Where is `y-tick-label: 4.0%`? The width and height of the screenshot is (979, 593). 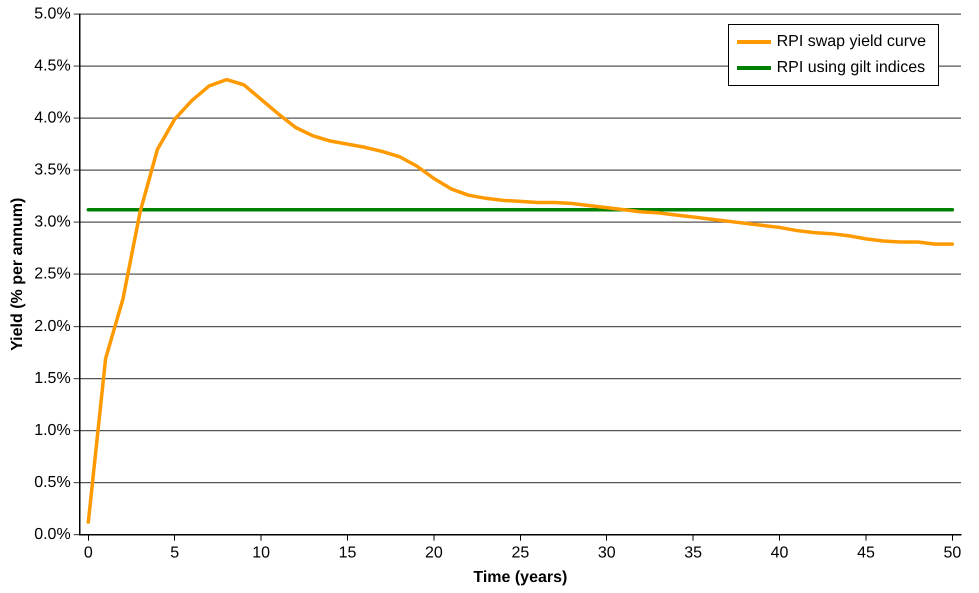 y-tick-label: 4.0% is located at coordinates (52, 118).